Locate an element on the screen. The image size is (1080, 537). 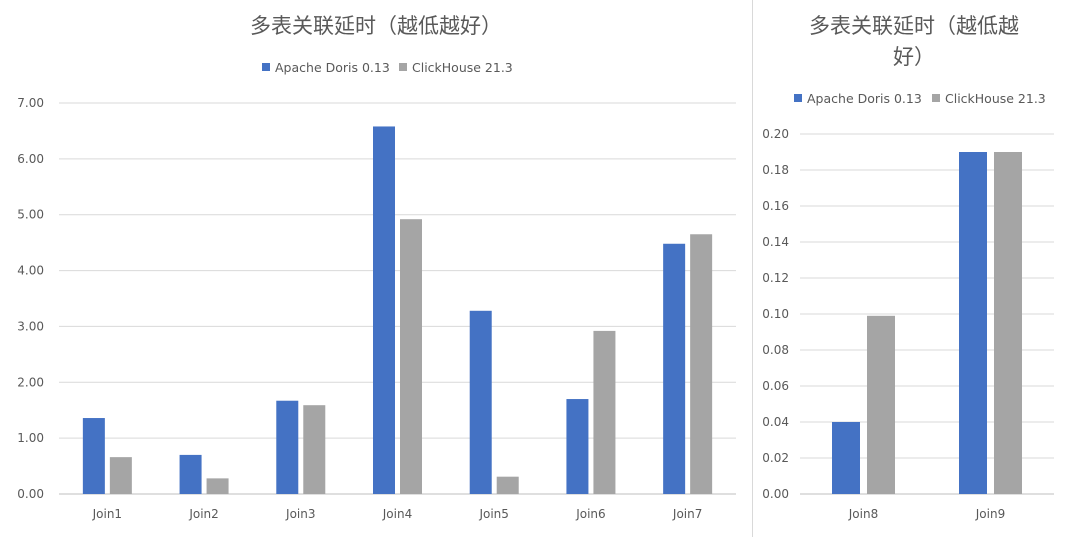
y-tick-label: 0.14 is located at coordinates (775, 242).